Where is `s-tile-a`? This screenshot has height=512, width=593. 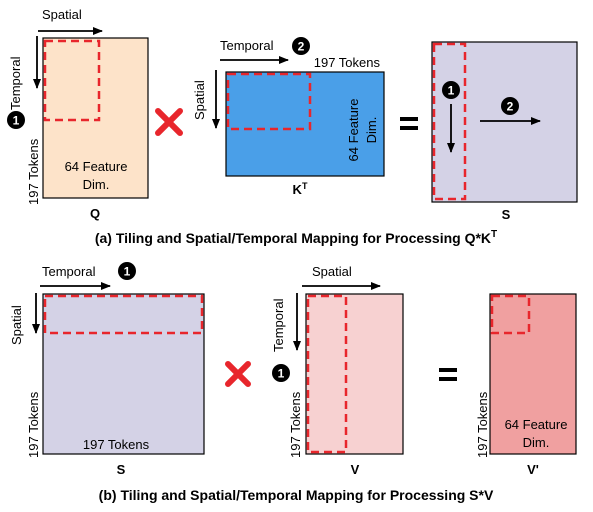 s-tile-a is located at coordinates (449, 121).